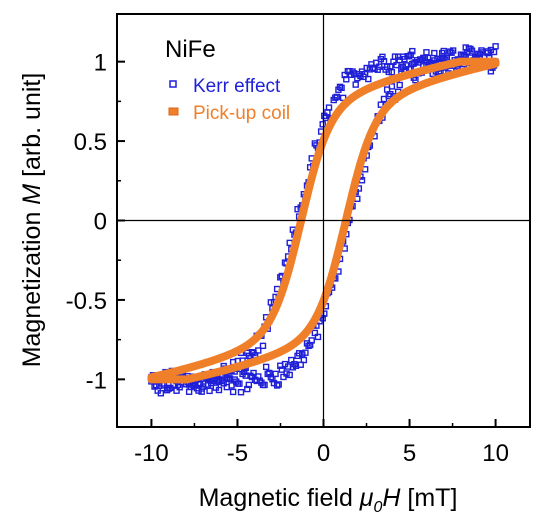 This screenshot has width=550, height=532. I want to click on x-axis-label: Magnetic field μ0H [mT], so click(328, 500).